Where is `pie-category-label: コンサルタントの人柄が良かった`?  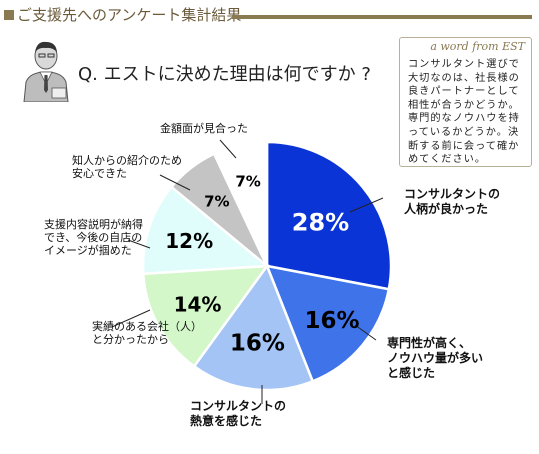
pie-category-label: コンサルタントの人柄が良かった is located at coordinates (452, 201).